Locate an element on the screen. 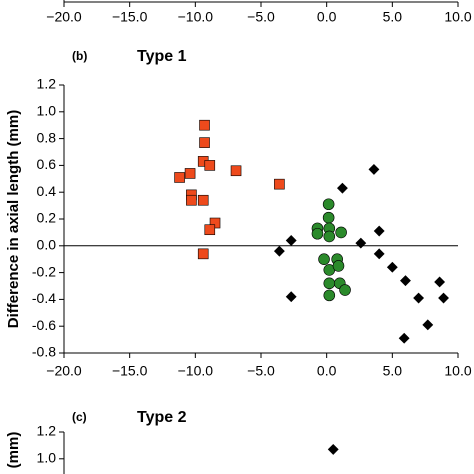 Image resolution: width=474 pixels, height=474 pixels. y-tick-label: 0.4 is located at coordinates (47, 191).